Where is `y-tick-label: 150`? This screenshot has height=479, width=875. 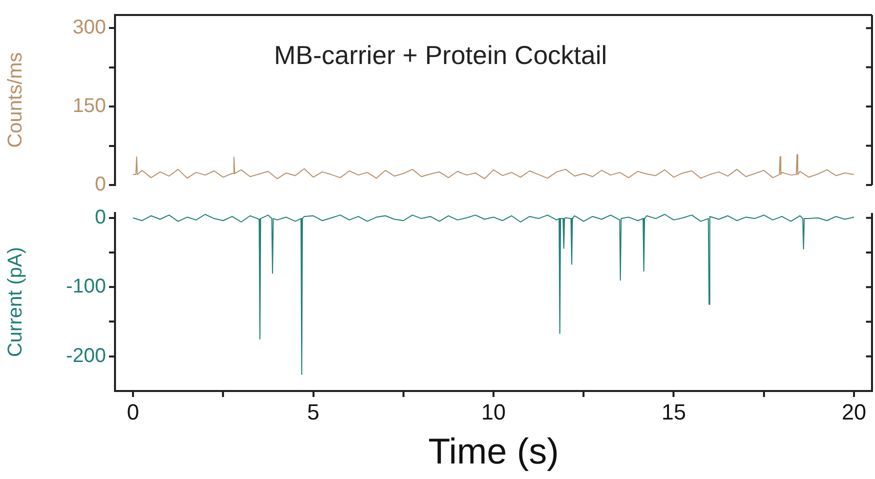
y-tick-label: 150 is located at coordinates (89, 106).